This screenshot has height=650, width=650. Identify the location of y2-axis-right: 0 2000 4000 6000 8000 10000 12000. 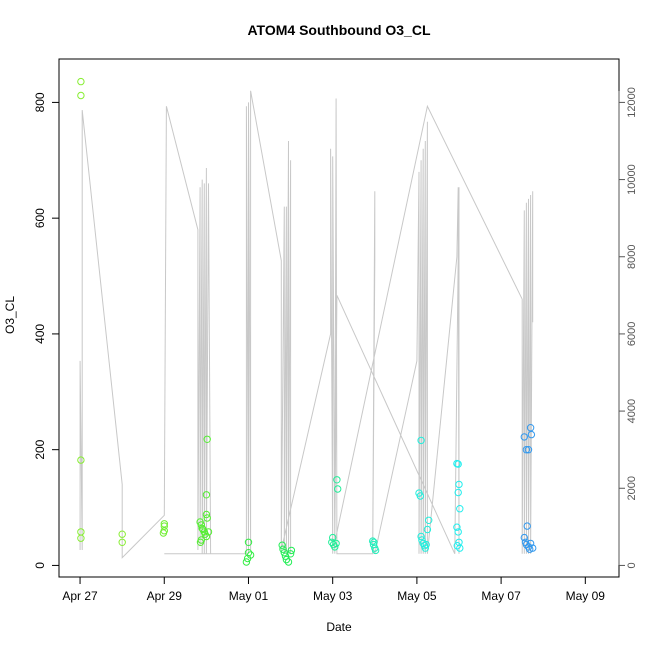
(628, 327).